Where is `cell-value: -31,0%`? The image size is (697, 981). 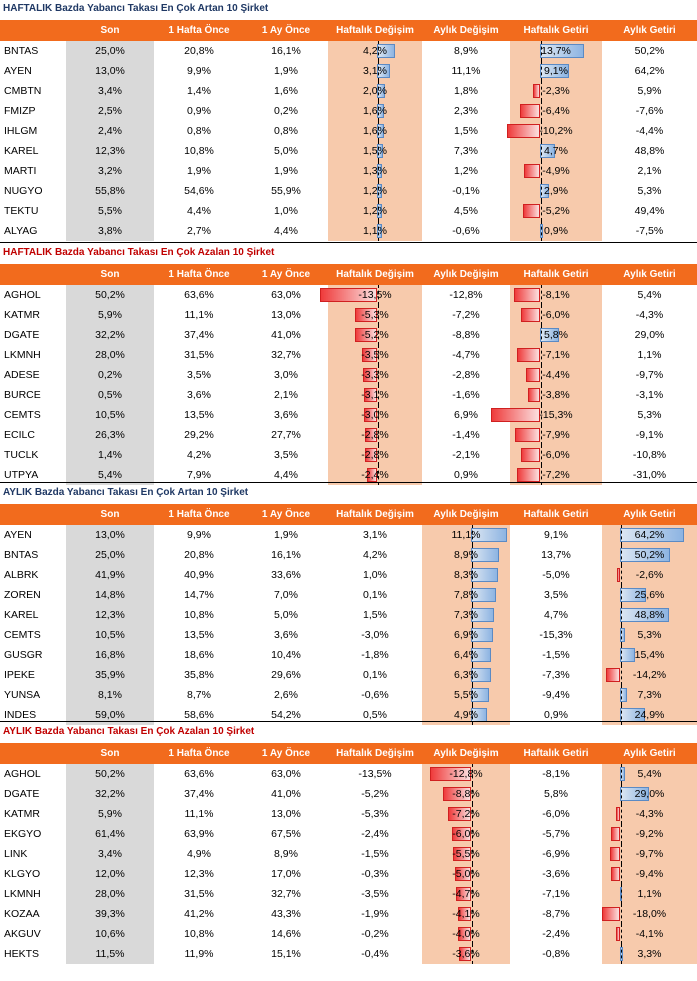 cell-value: -31,0% is located at coordinates (649, 475).